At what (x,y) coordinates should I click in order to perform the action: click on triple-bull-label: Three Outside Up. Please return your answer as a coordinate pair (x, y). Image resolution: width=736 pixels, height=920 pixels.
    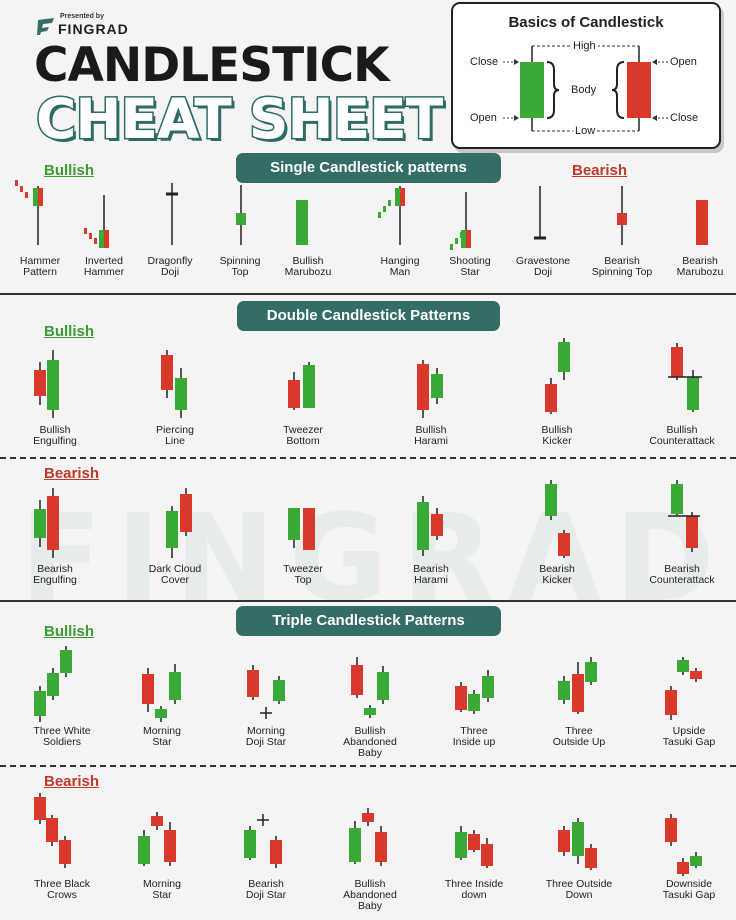
    Looking at the image, I should click on (579, 736).